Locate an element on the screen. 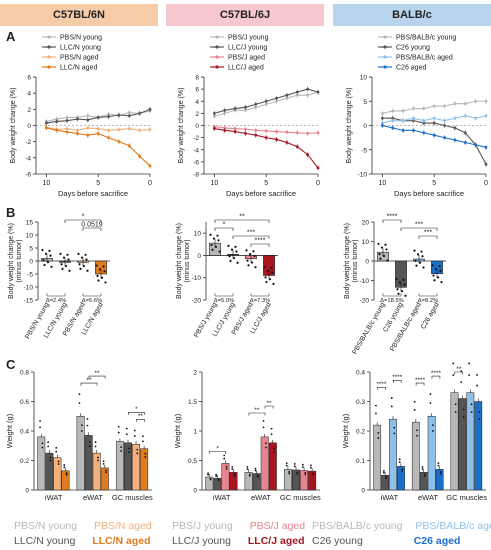 The image size is (491, 550). y-tick-label: 0.2 is located at coordinates (360, 432).